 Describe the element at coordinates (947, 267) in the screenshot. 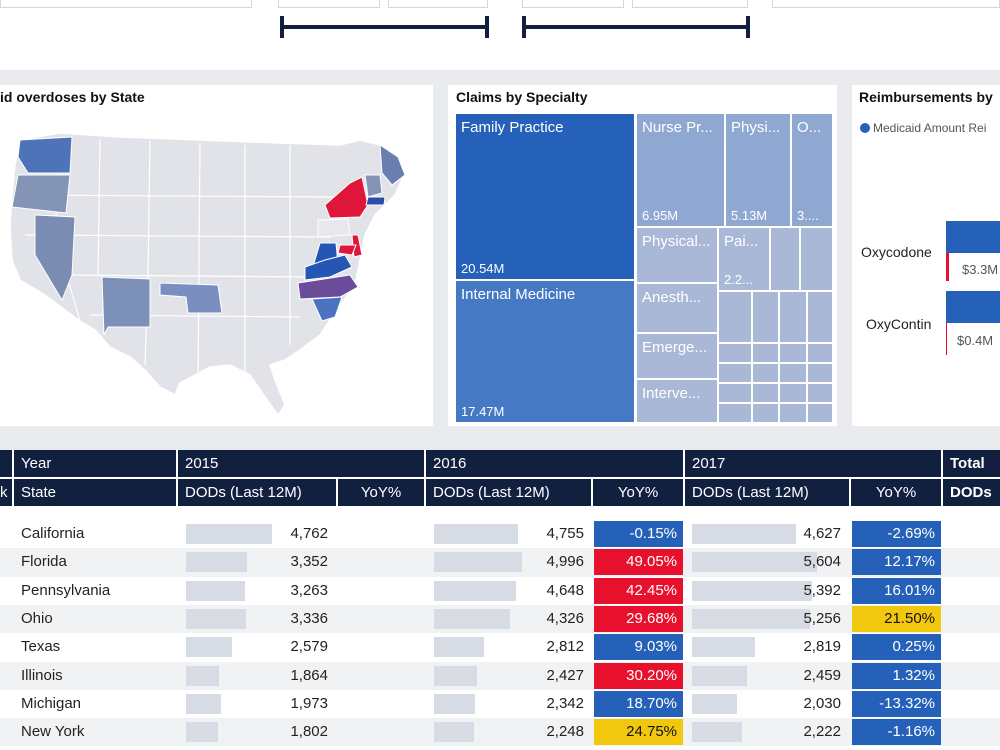

I see `bar-oxycodone-secondary` at that location.